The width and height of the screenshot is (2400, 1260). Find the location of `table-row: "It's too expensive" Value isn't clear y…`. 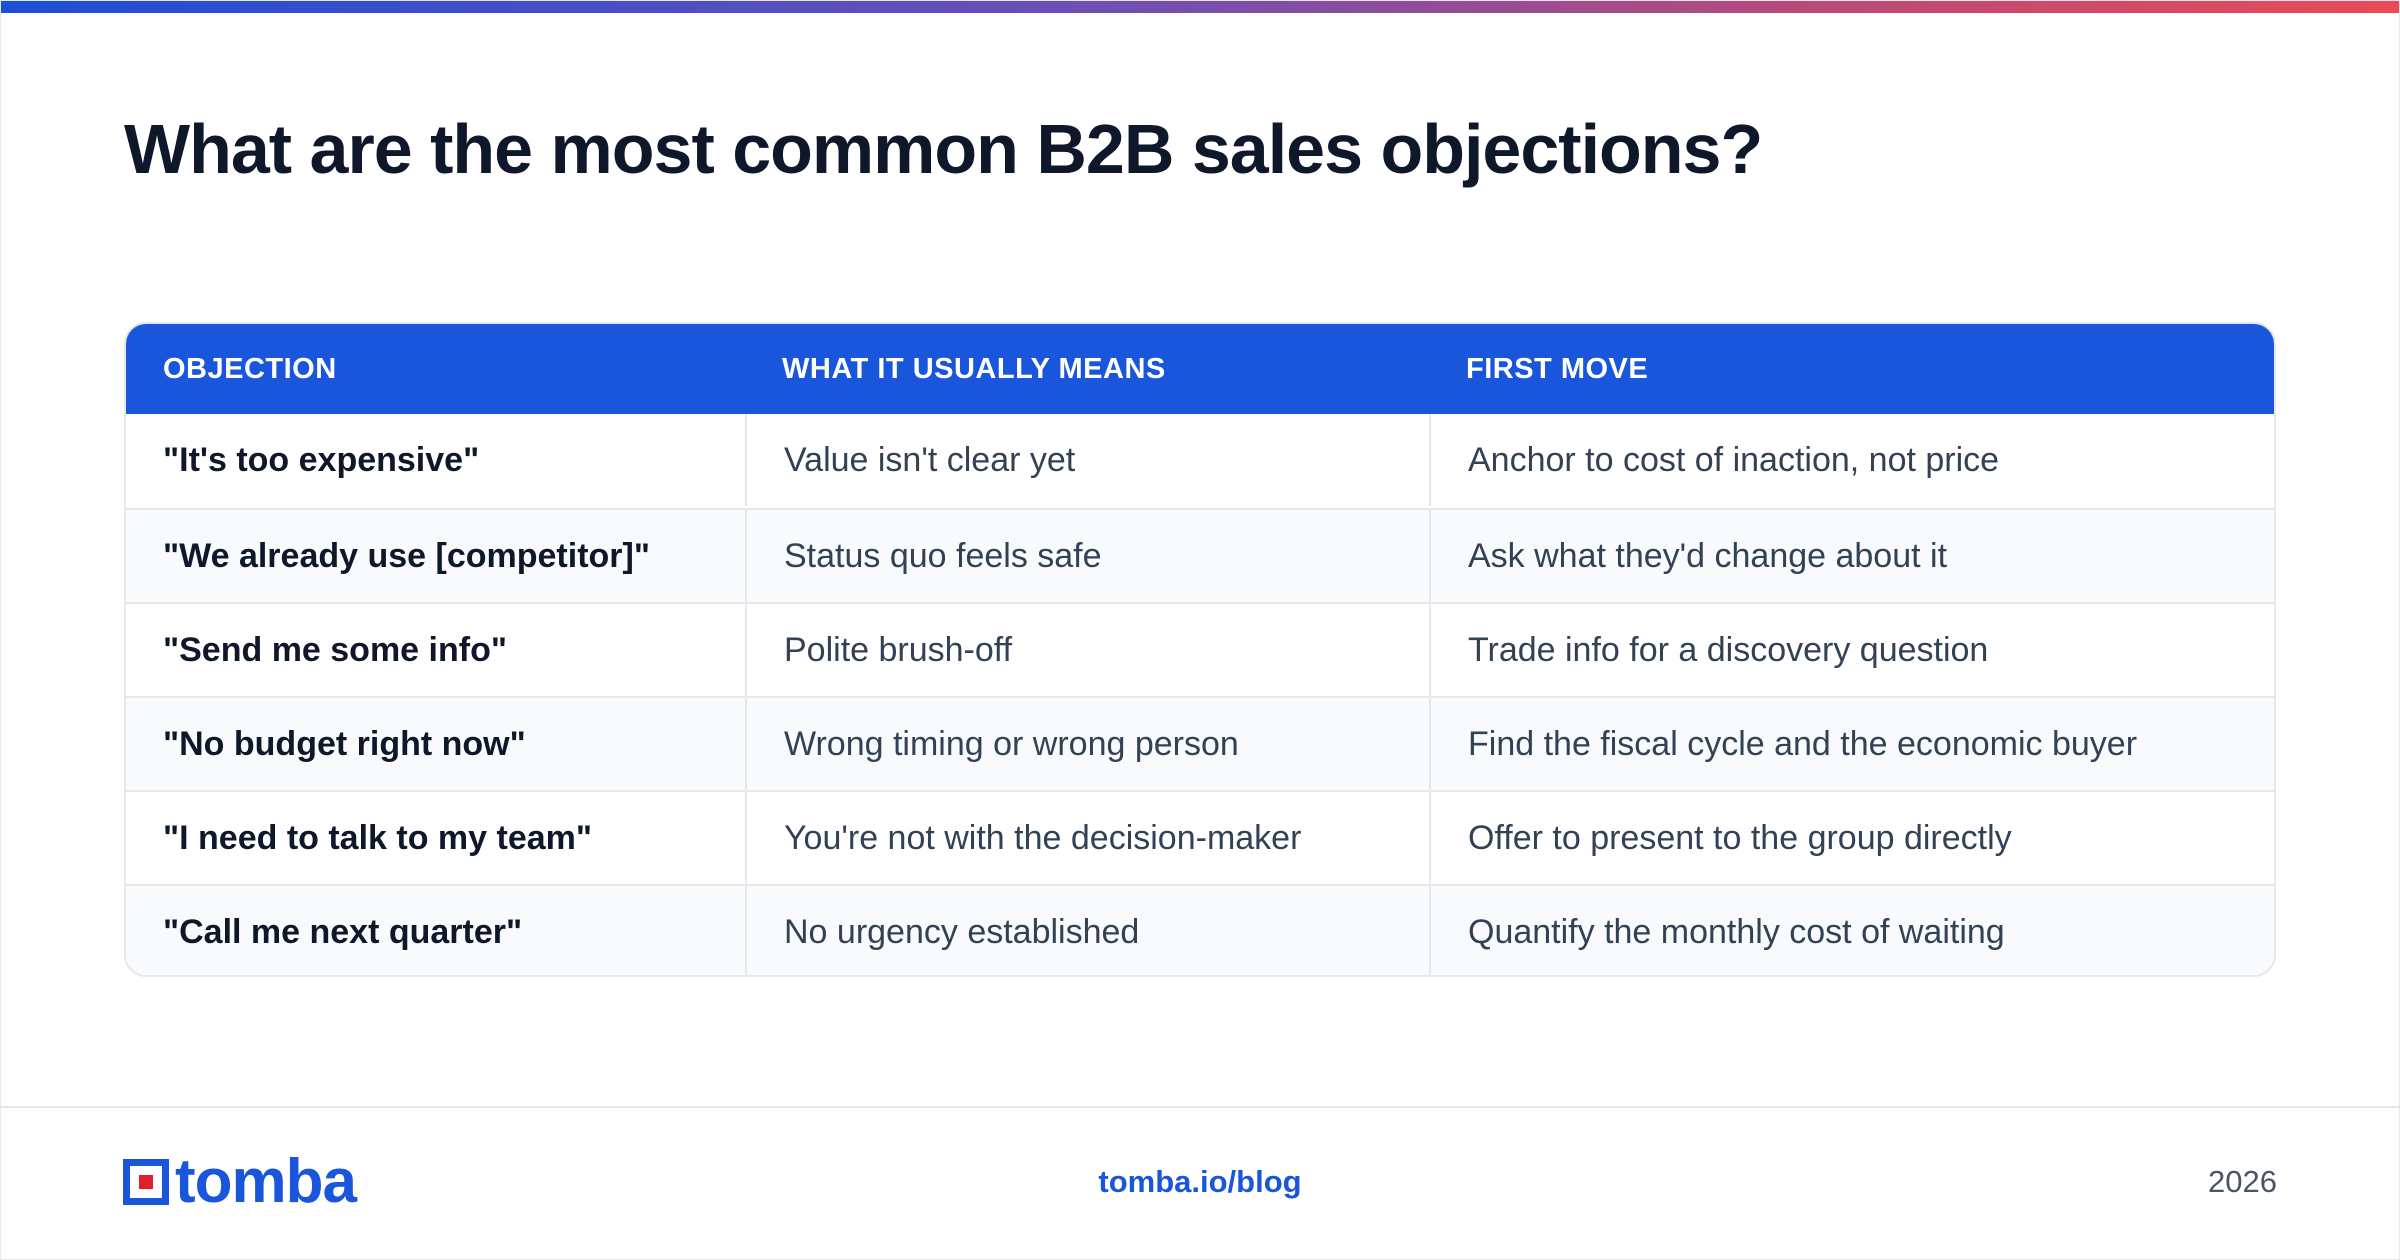

table-row: "It's too expensive" Value isn't clear y… is located at coordinates (1200, 461).